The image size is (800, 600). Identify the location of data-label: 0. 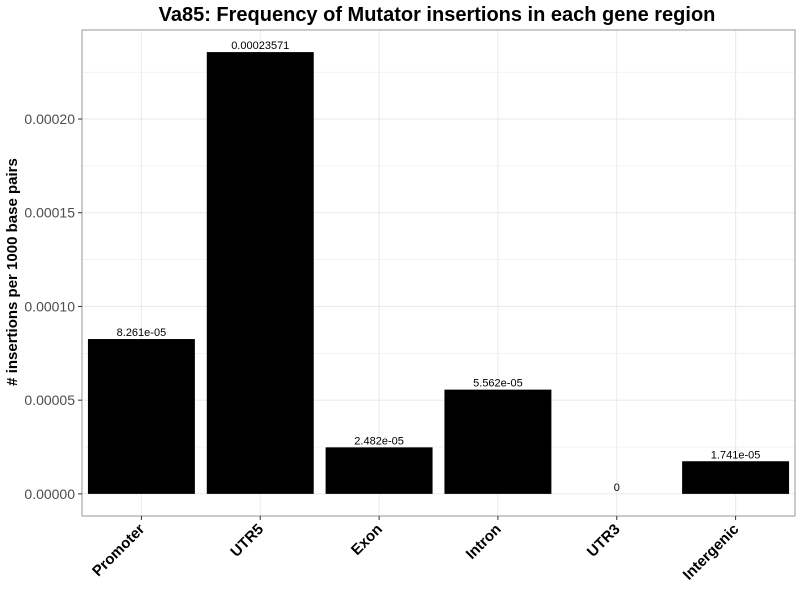
(617, 488).